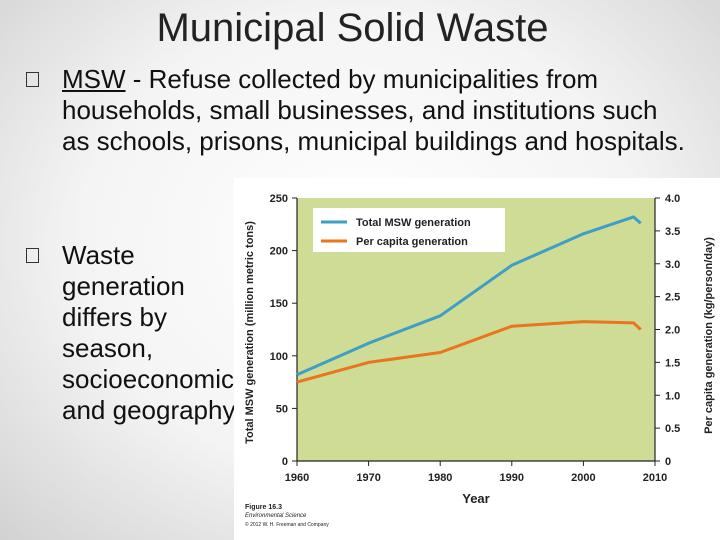  I want to click on legend-label-total-msw: Total MSW generation, so click(413, 223).